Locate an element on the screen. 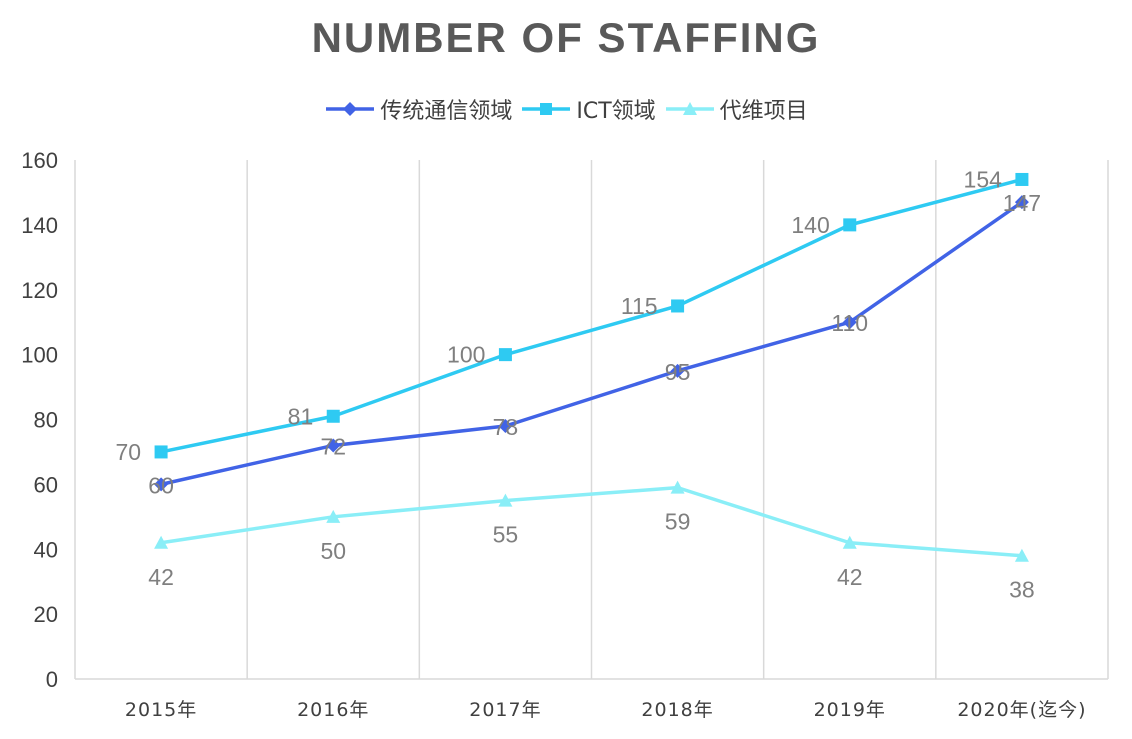 The width and height of the screenshot is (1132, 739). data-label: 81 is located at coordinates (301, 416).